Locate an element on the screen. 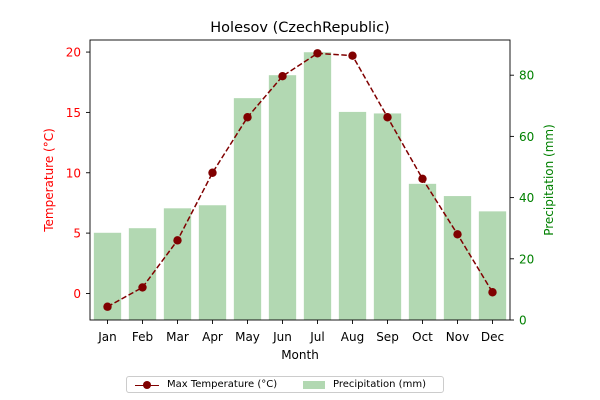 This screenshot has height=400, width=600. x-tick-label-dec: Dec is located at coordinates (492, 337).